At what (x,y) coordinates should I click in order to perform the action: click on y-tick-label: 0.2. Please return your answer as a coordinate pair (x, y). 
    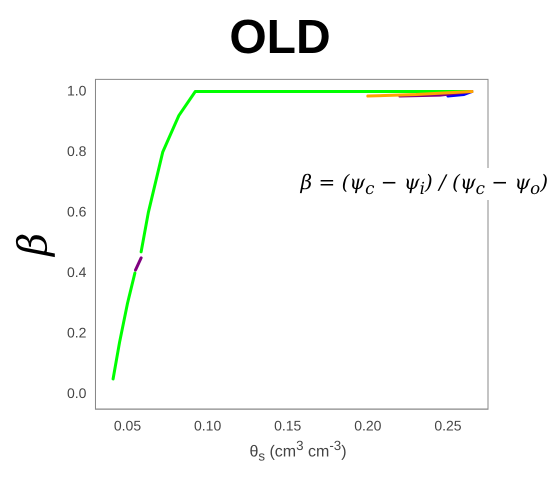
    Looking at the image, I should click on (76, 332).